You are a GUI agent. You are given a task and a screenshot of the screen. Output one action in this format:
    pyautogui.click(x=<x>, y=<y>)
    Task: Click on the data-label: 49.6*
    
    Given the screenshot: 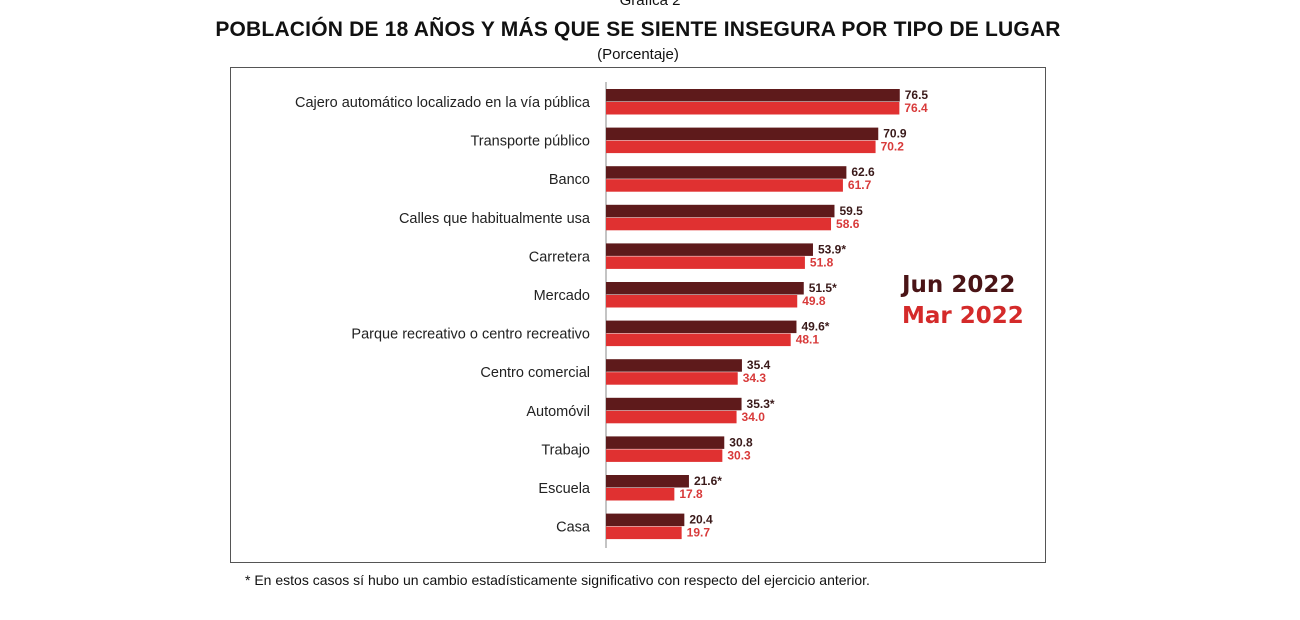 What is the action you would take?
    pyautogui.click(x=815, y=327)
    